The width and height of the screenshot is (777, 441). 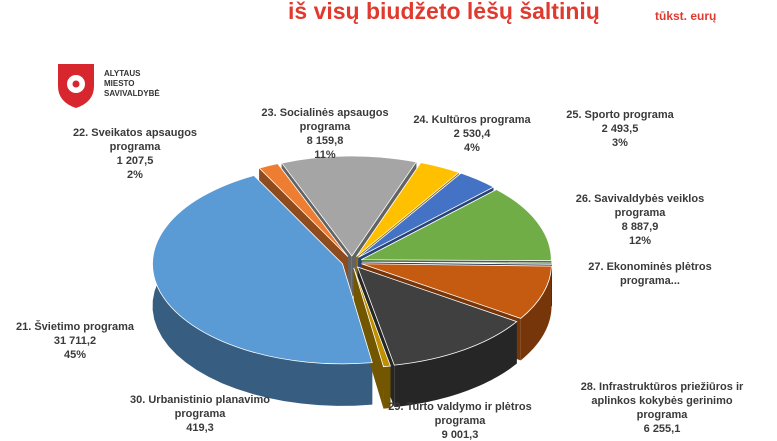 What do you see at coordinates (662, 429) in the screenshot?
I see `value-label: 6 255,1` at bounding box center [662, 429].